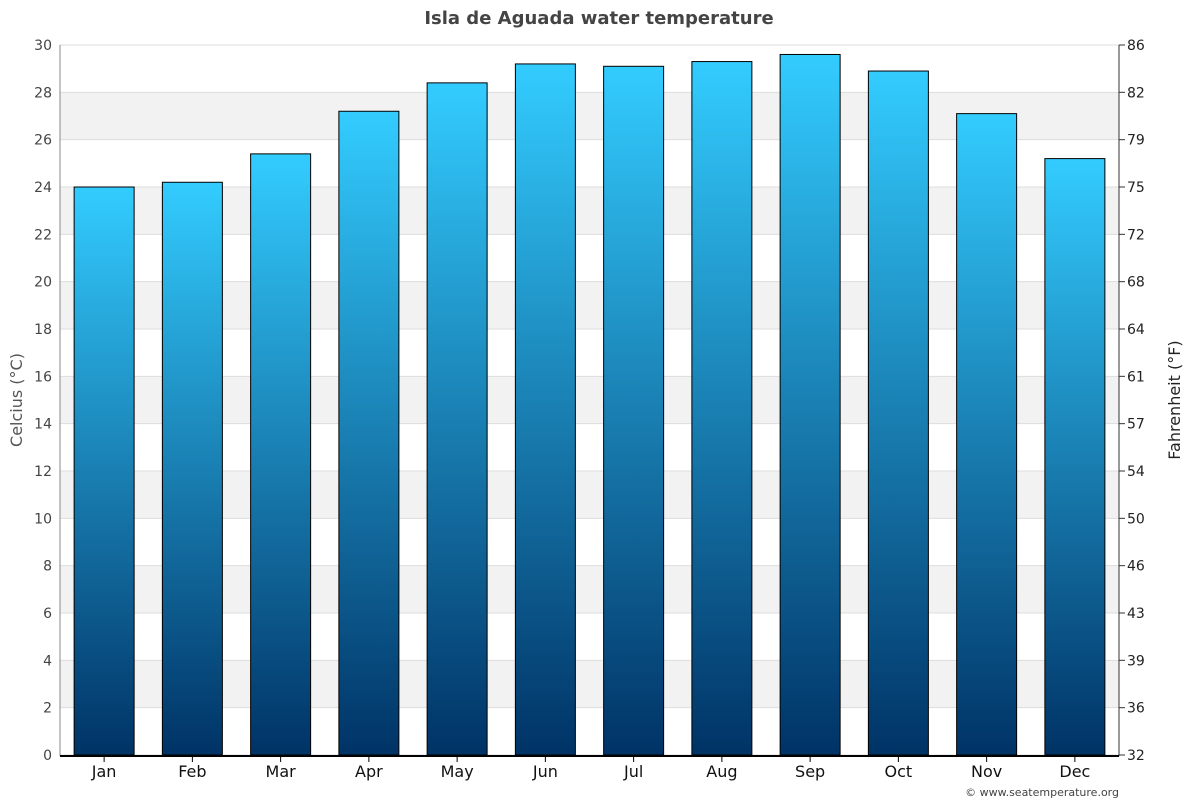 Image resolution: width=1200 pixels, height=804 pixels. What do you see at coordinates (1136, 235) in the screenshot?
I see `y2-tick-label: 72` at bounding box center [1136, 235].